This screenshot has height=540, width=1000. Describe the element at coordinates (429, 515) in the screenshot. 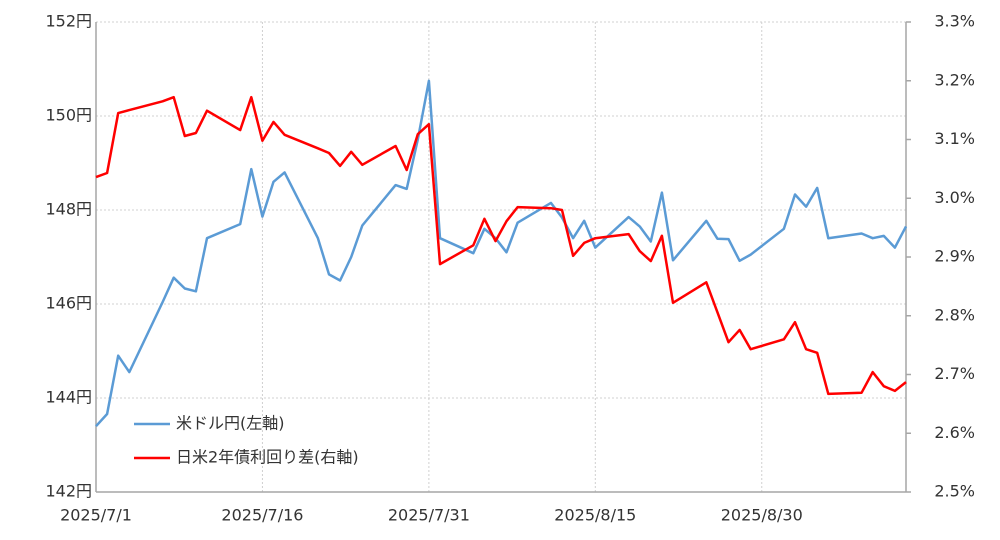

I see `x-tick-label: 2025/7/31` at that location.